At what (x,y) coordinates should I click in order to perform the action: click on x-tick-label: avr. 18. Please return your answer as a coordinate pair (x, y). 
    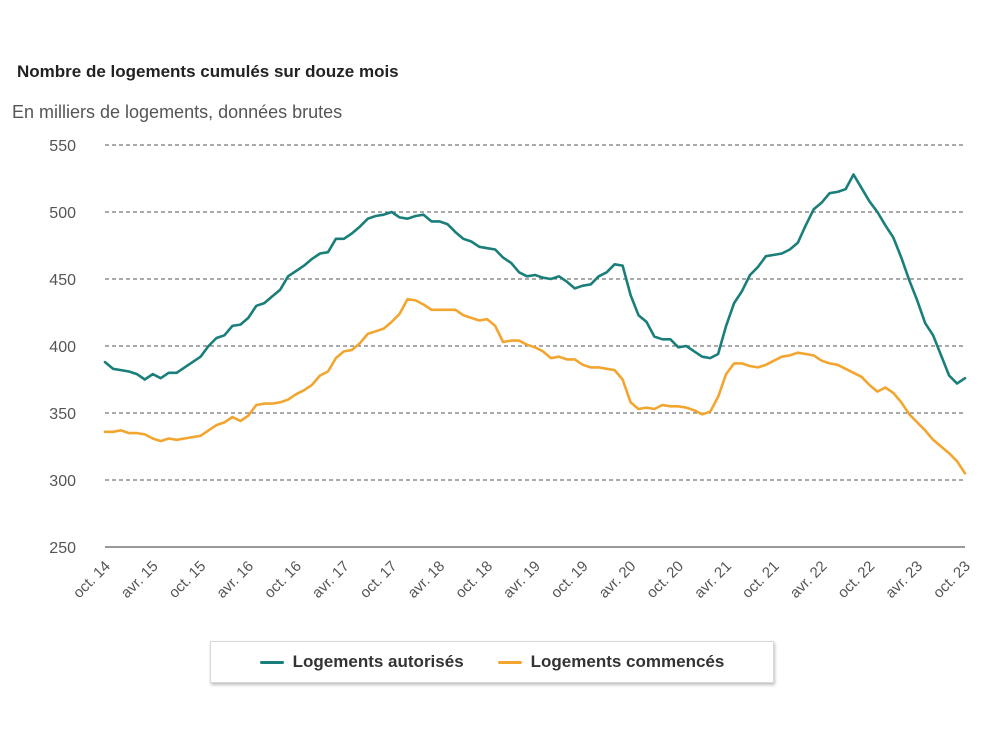
    Looking at the image, I should click on (426, 580).